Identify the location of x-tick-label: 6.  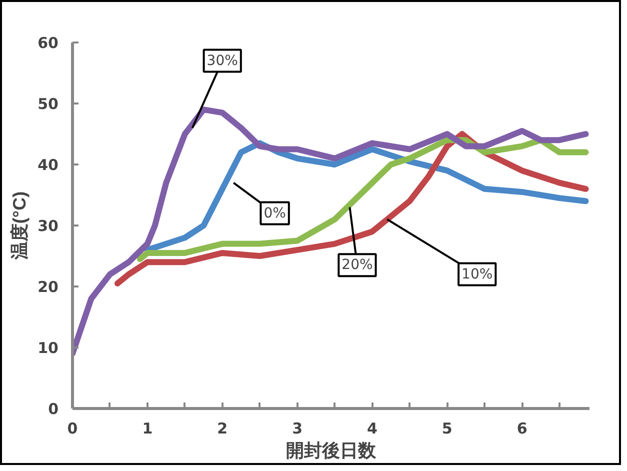
(522, 429).